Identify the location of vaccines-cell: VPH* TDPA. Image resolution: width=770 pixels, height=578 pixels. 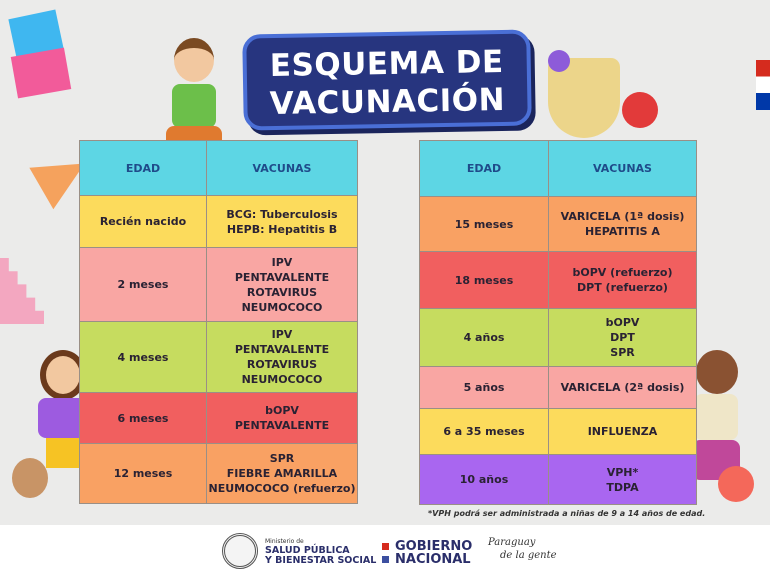
(622, 479).